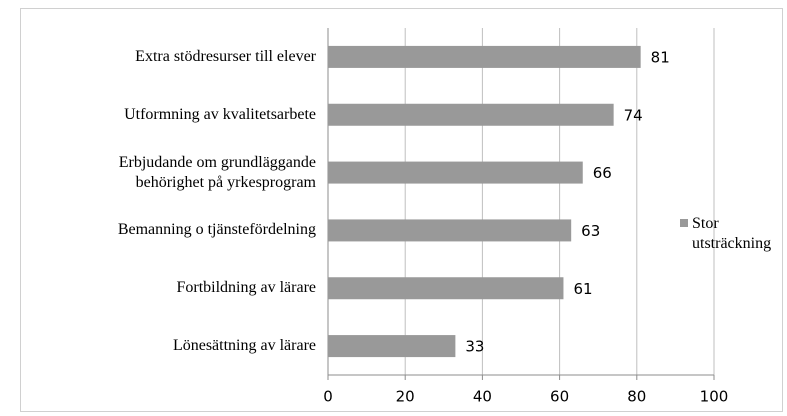 The image size is (787, 416). What do you see at coordinates (244, 346) in the screenshot?
I see `y-tick-label: Lönesättning av lärare` at bounding box center [244, 346].